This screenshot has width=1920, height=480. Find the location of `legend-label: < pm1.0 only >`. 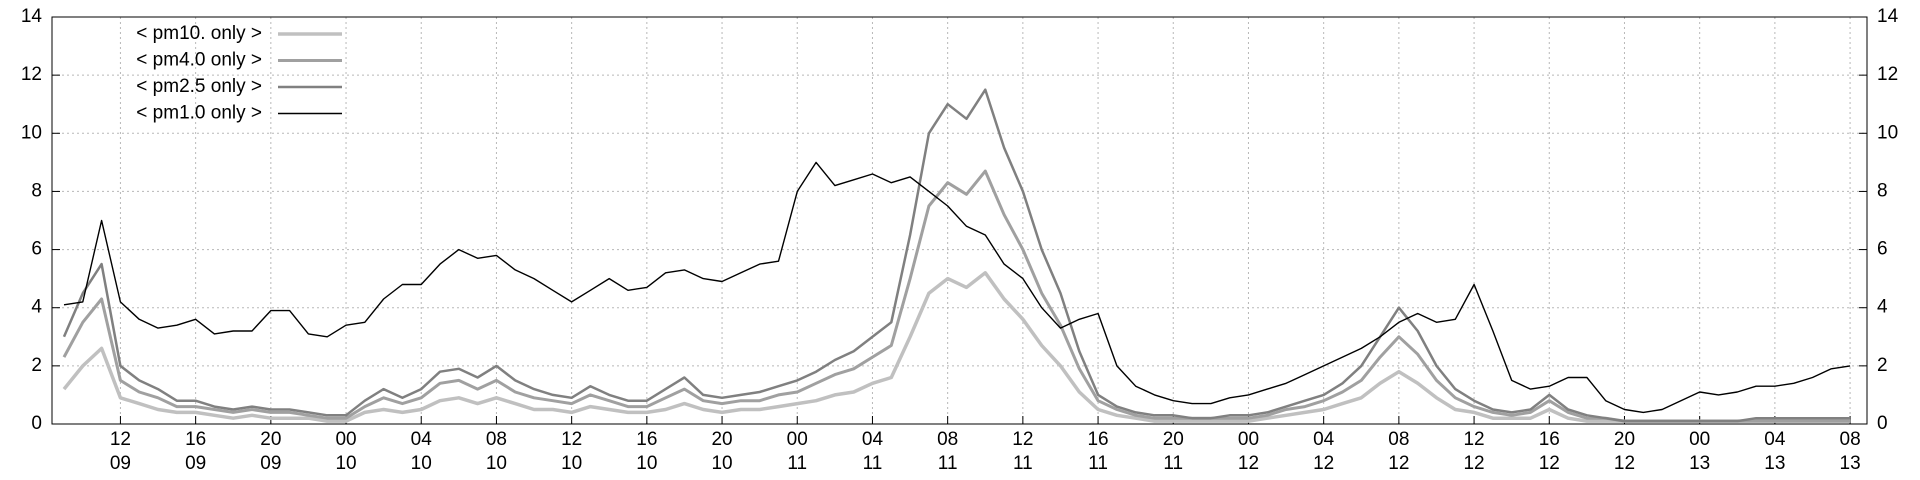

legend-label: < pm1.0 only > is located at coordinates (199, 113).